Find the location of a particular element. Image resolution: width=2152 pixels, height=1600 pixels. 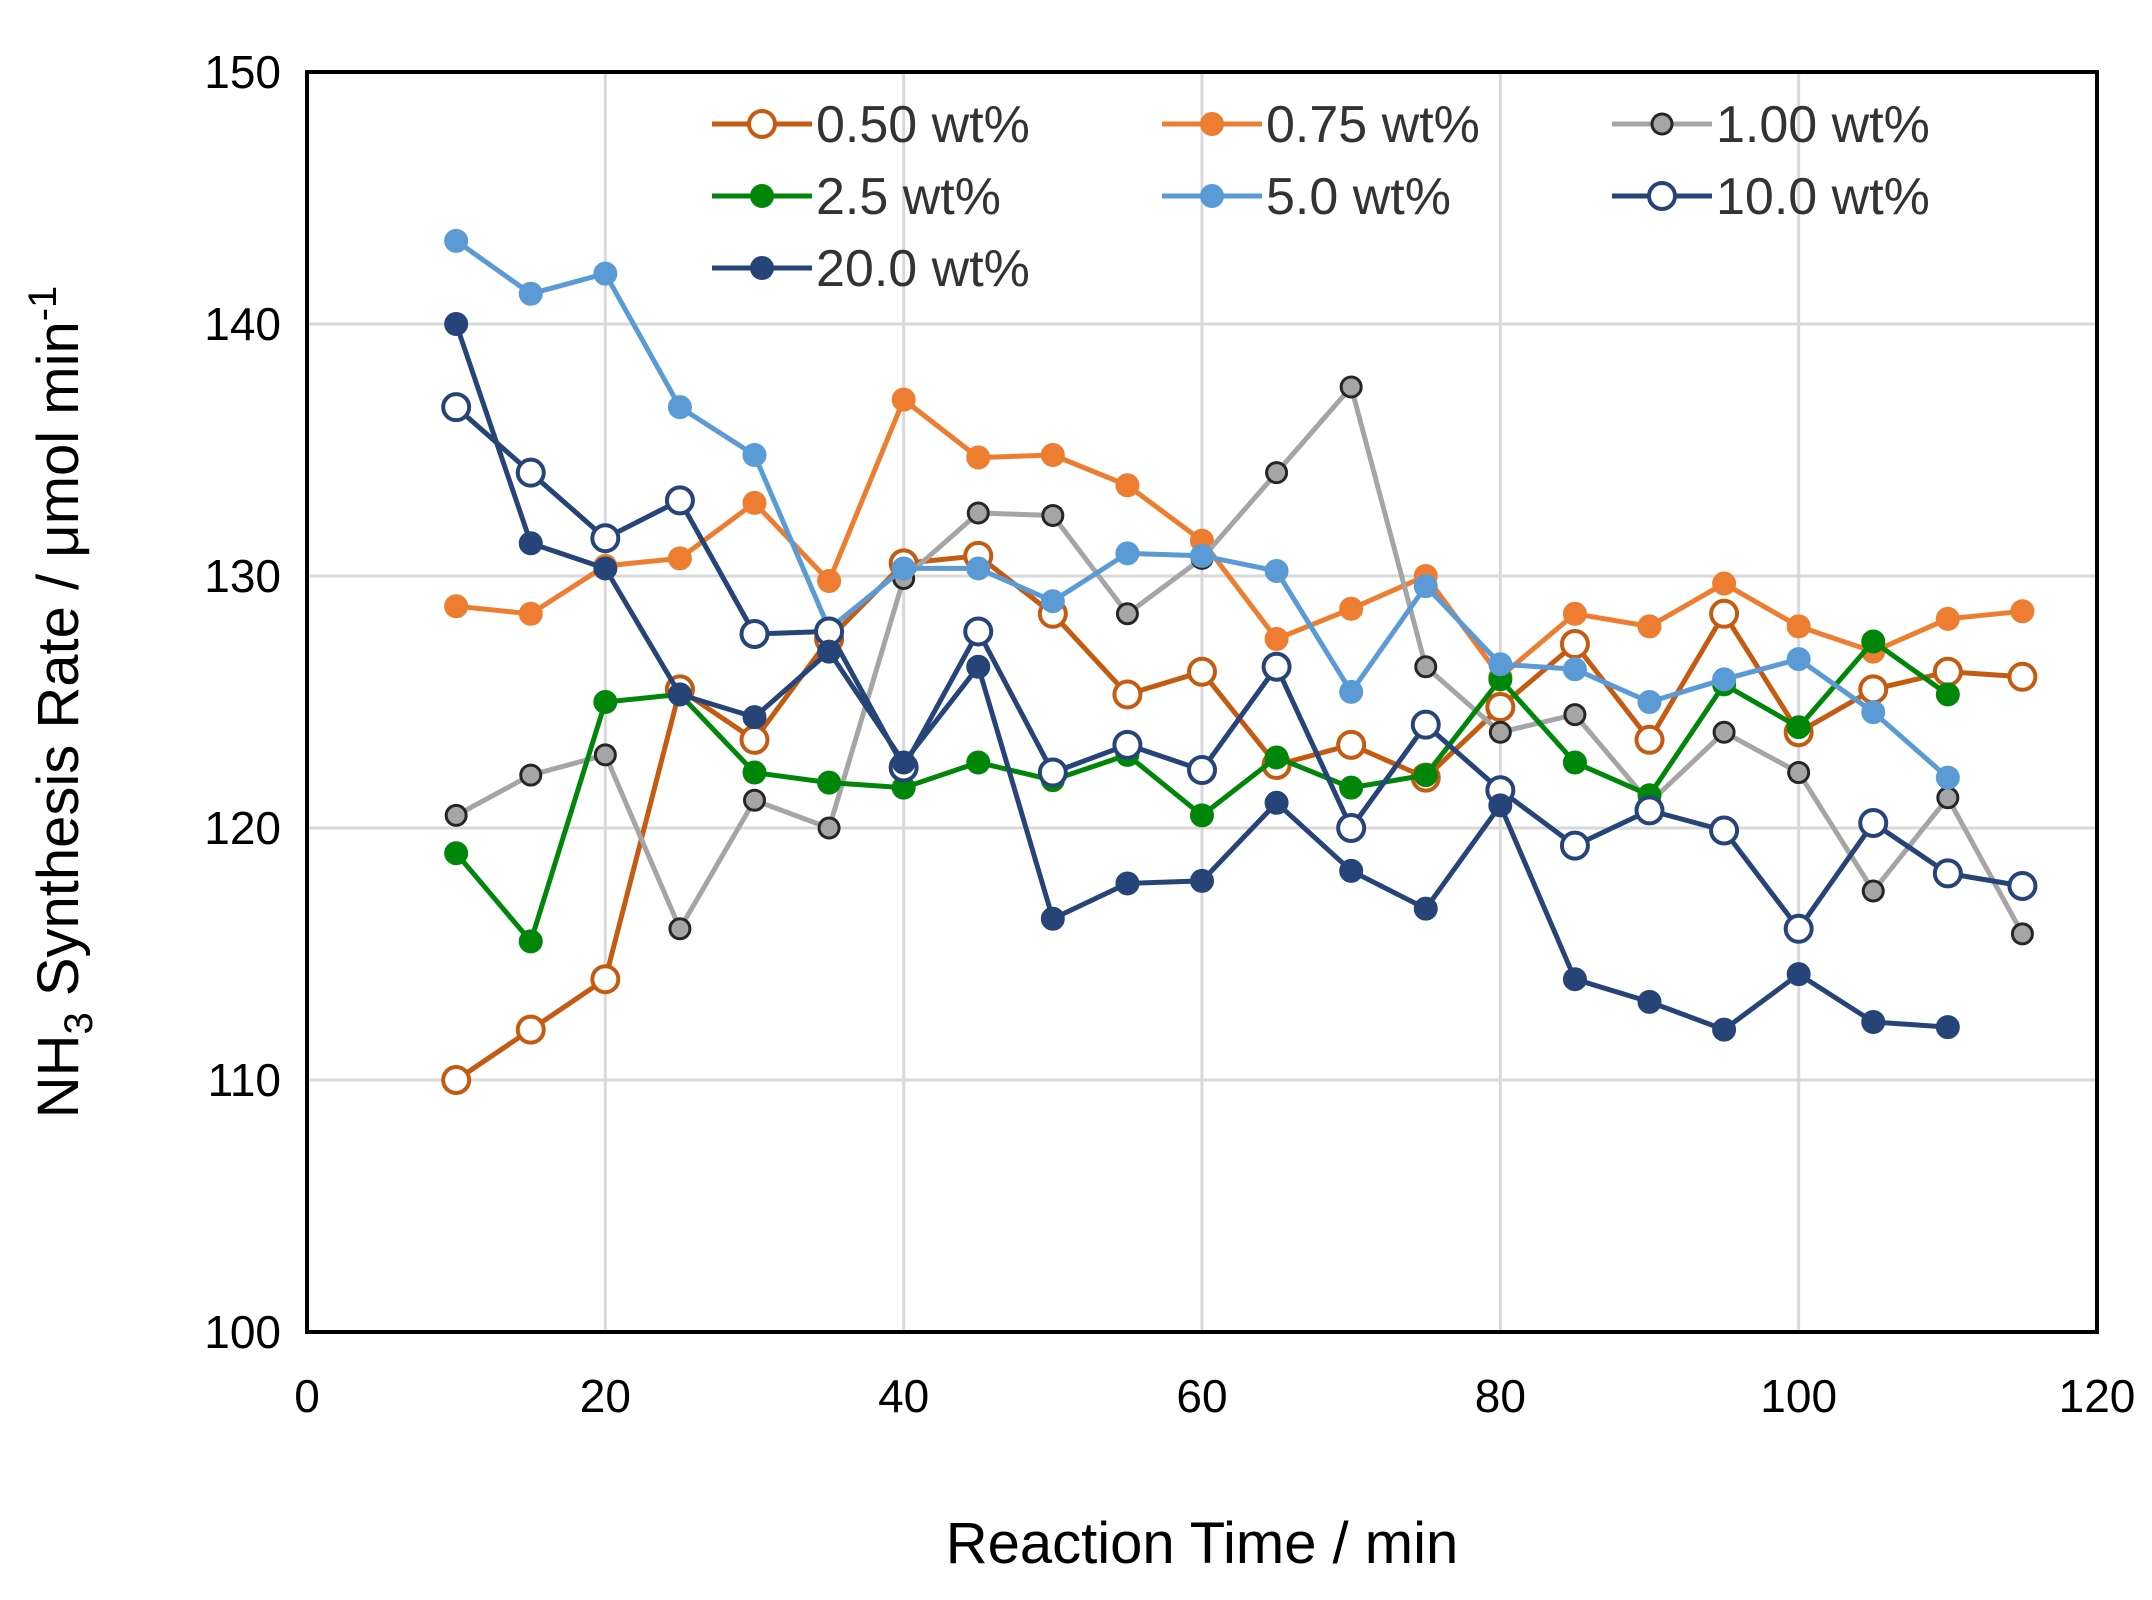

x-tick-label: 120 is located at coordinates (2097, 1396).